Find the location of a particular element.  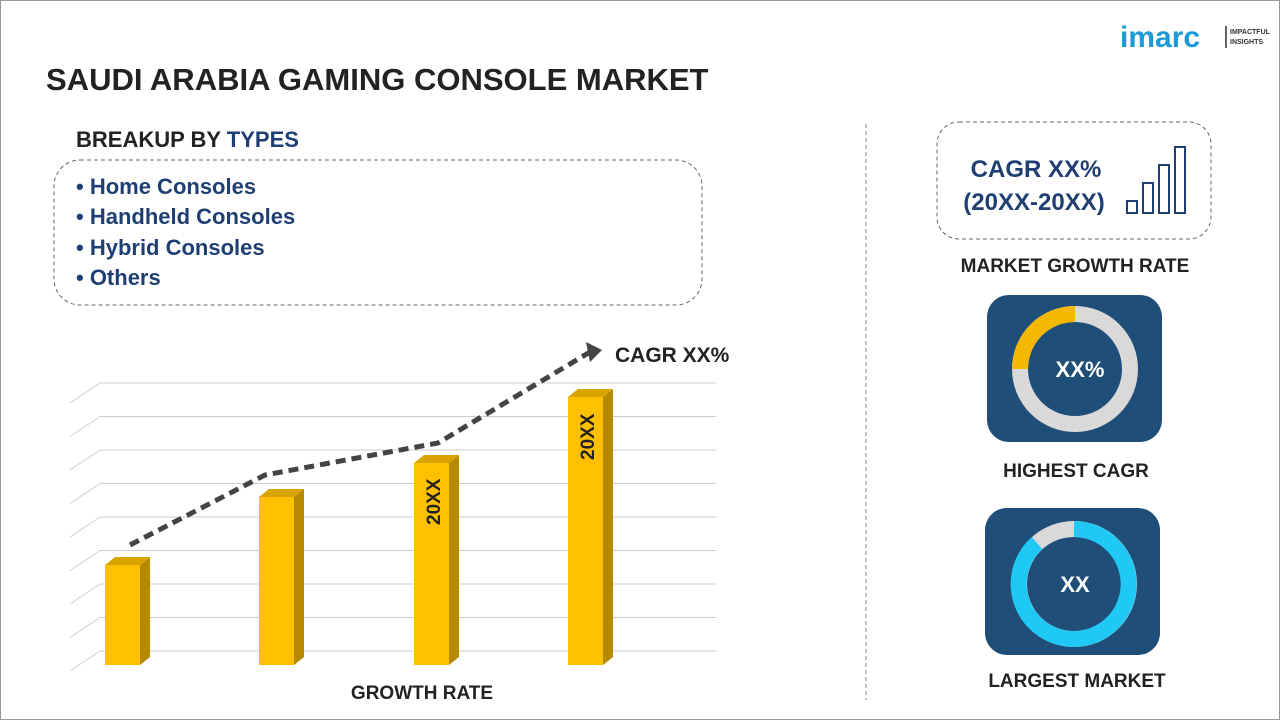

highest-value: XX% is located at coordinates (1080, 369).